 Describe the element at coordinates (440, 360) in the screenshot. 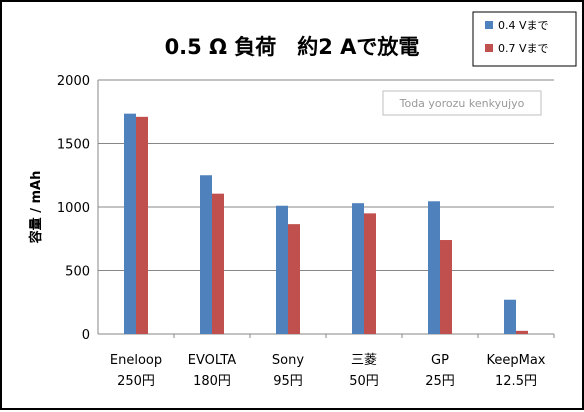

I see `x-tick-label: GP` at that location.